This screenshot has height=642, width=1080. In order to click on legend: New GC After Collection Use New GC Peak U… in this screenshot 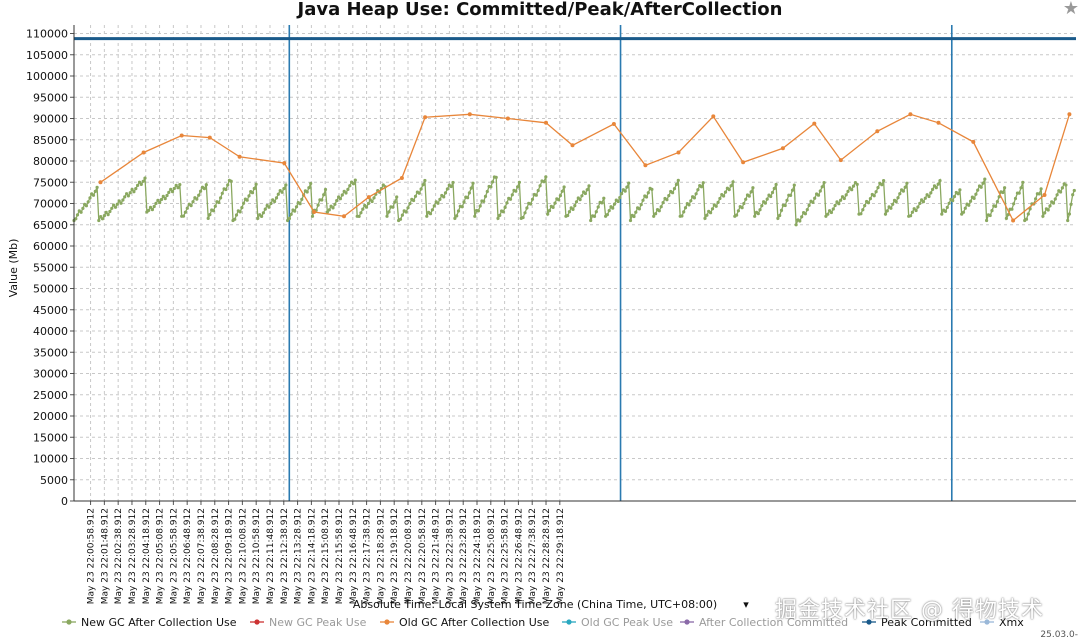, I will do `click(543, 622)`.